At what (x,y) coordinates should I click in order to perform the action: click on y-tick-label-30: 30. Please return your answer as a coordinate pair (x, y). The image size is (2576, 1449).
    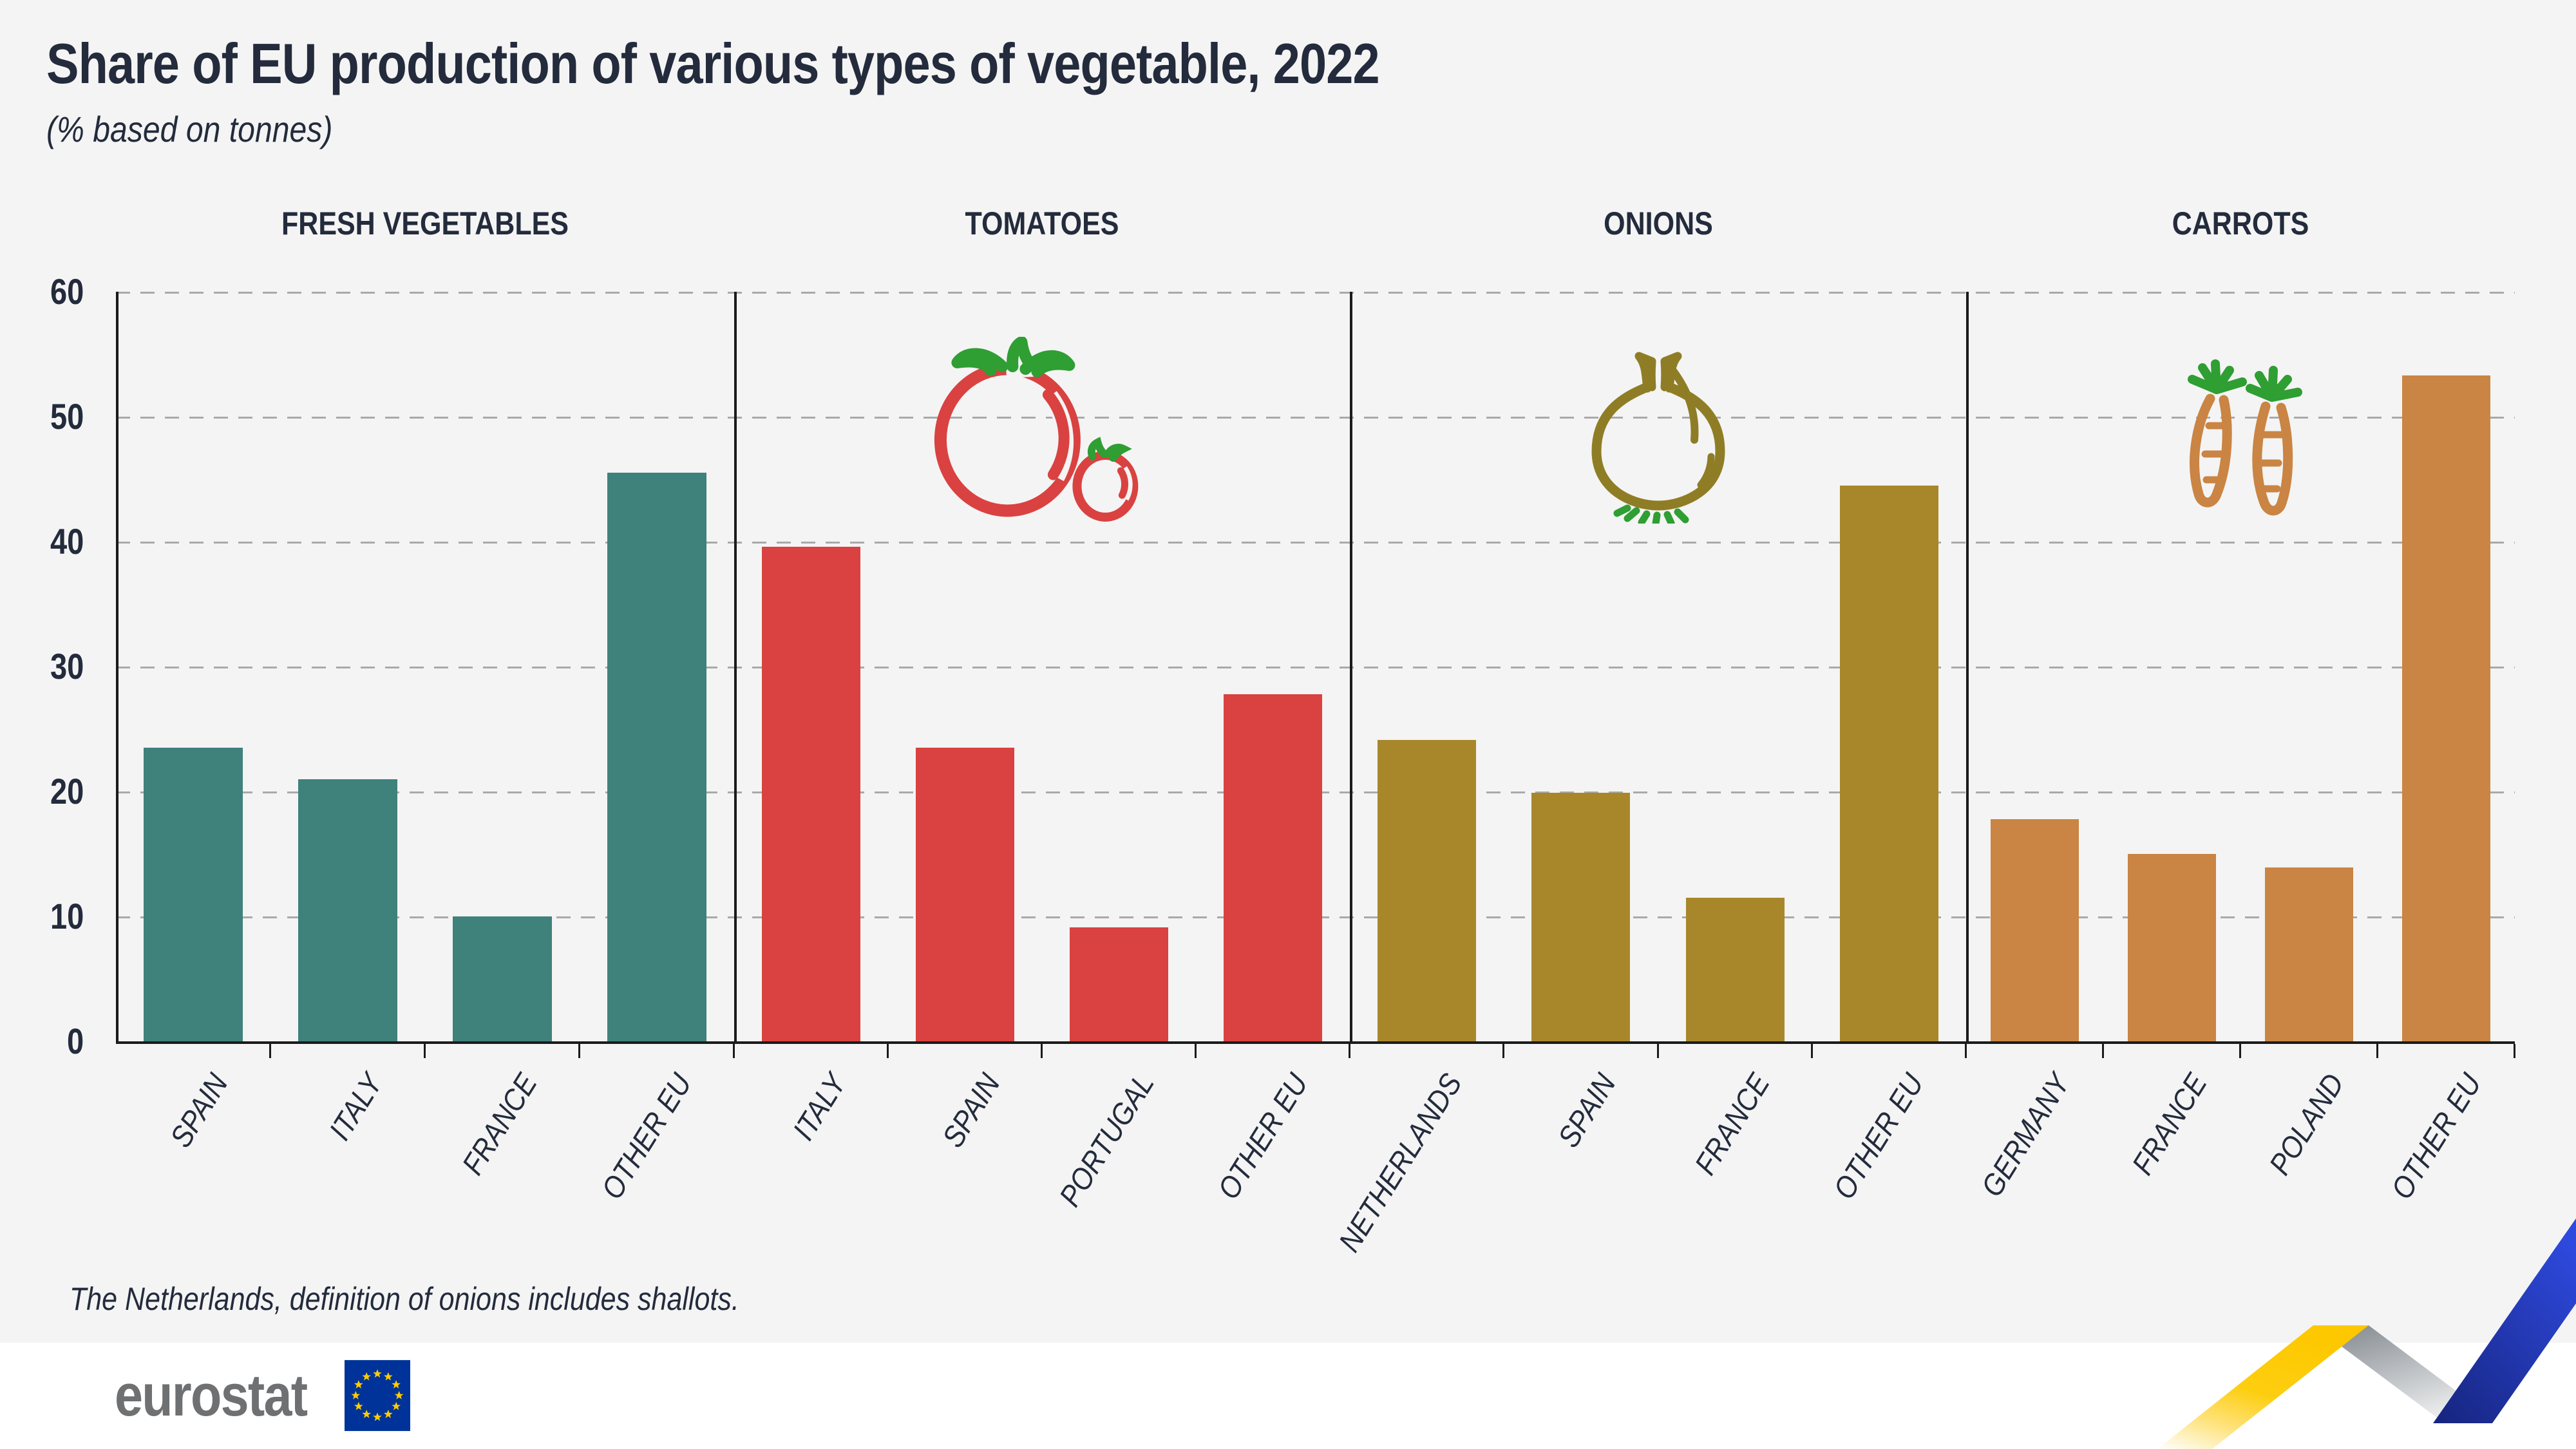
    Looking at the image, I should click on (67, 666).